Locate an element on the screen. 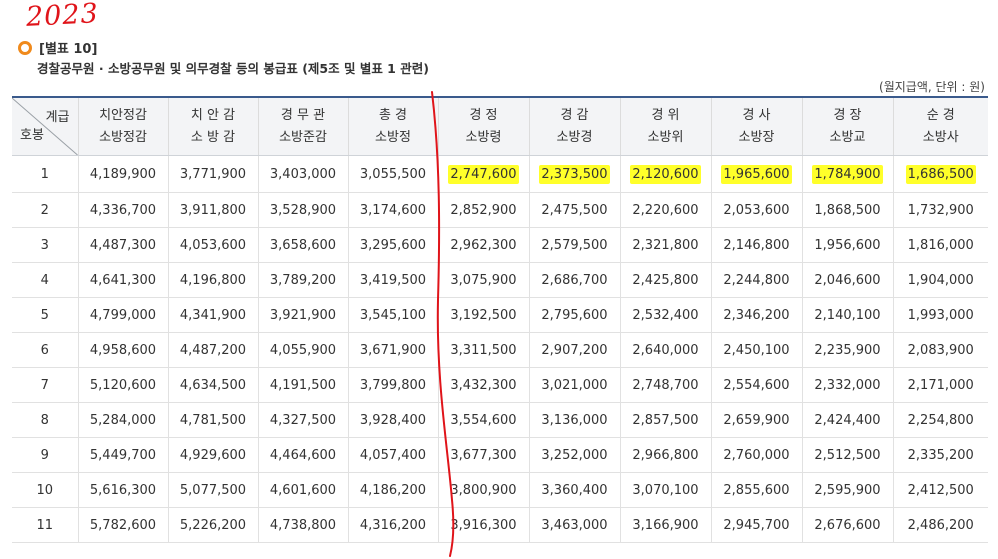 Image resolution: width=998 pixels, height=559 pixels. salary-cell: 1,784,900 is located at coordinates (848, 174).